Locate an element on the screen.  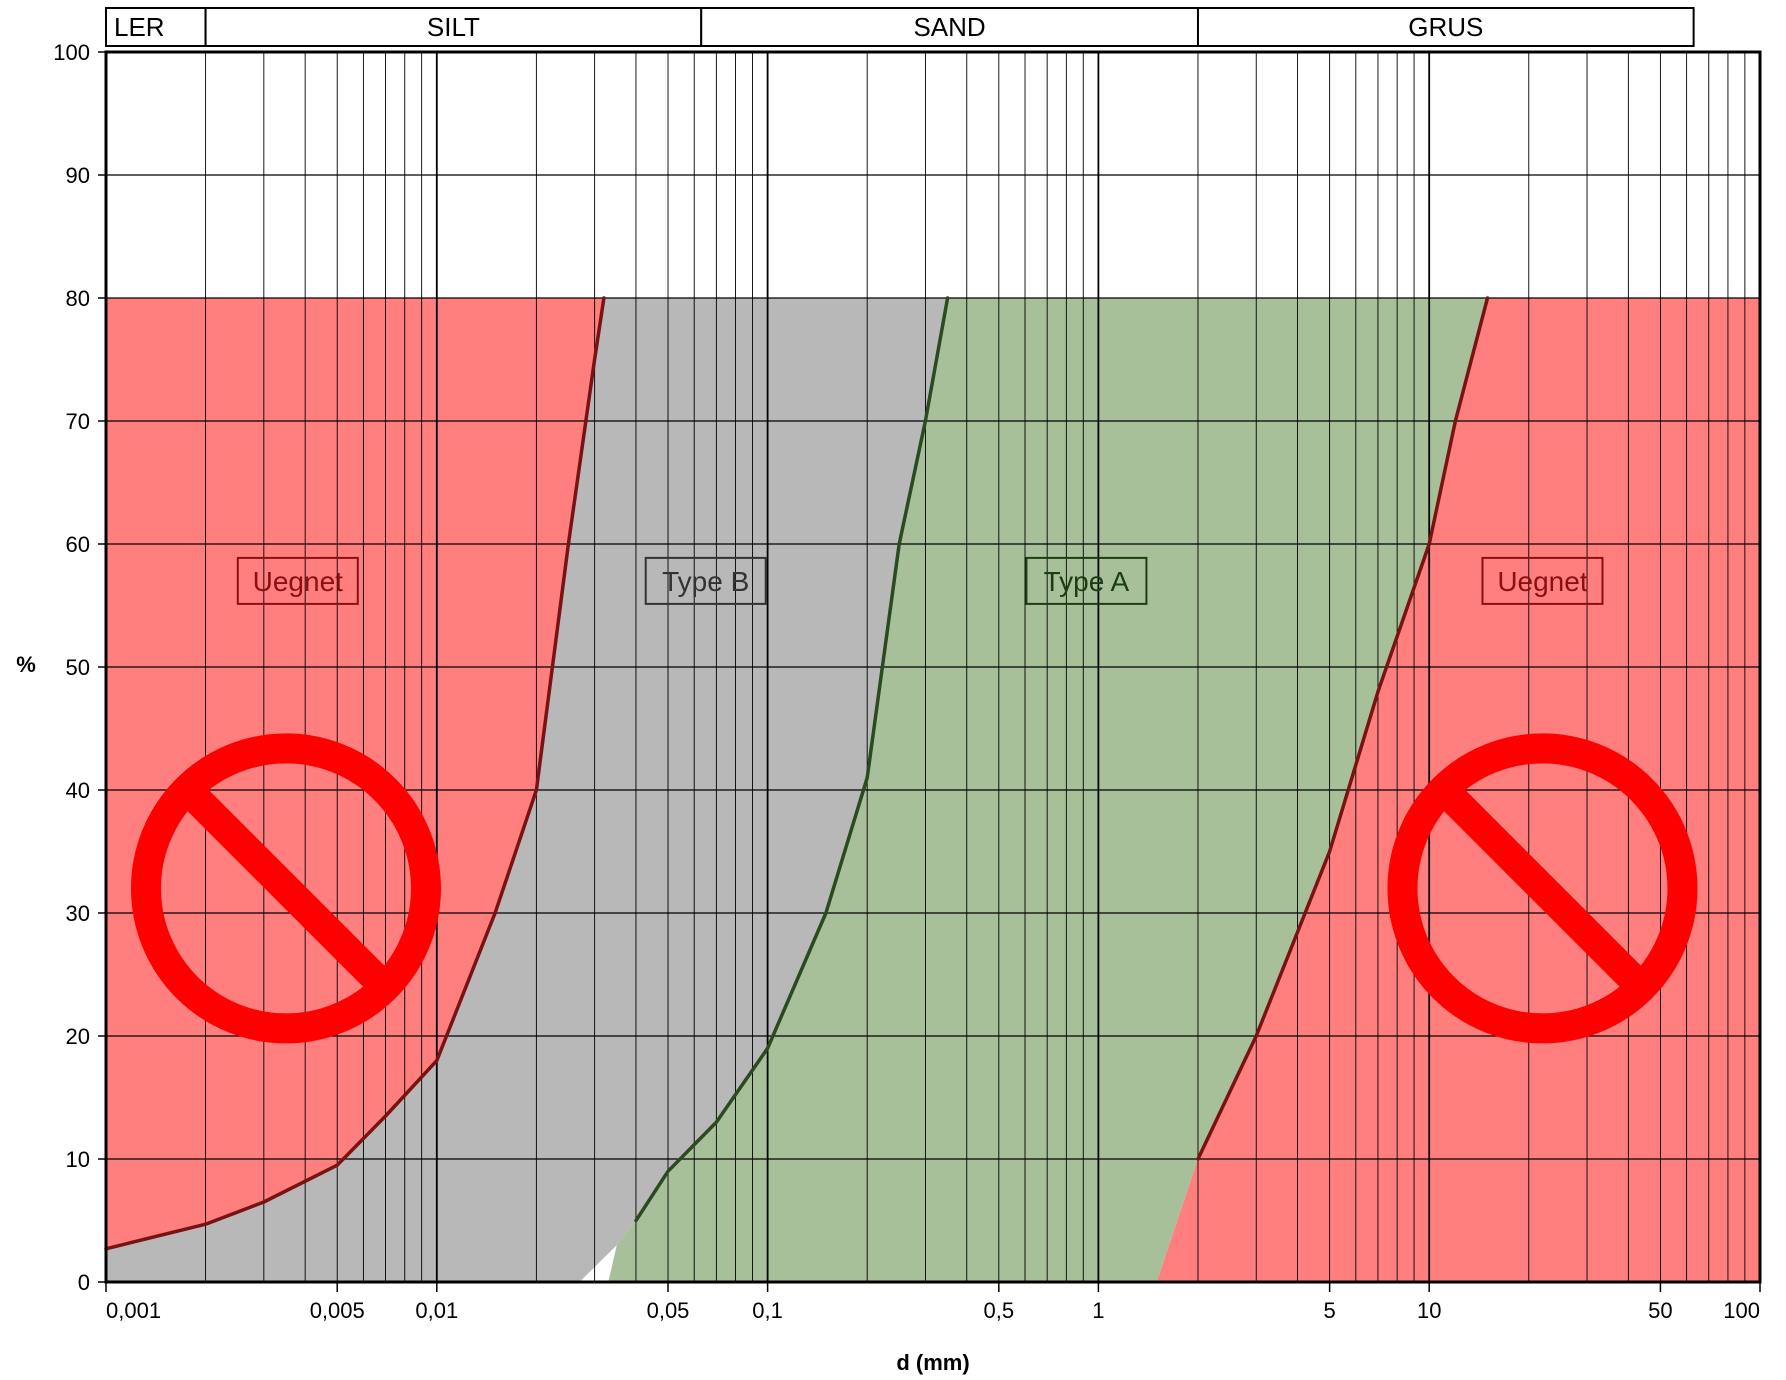
zone-label-3: Uegnet is located at coordinates (1542, 580).